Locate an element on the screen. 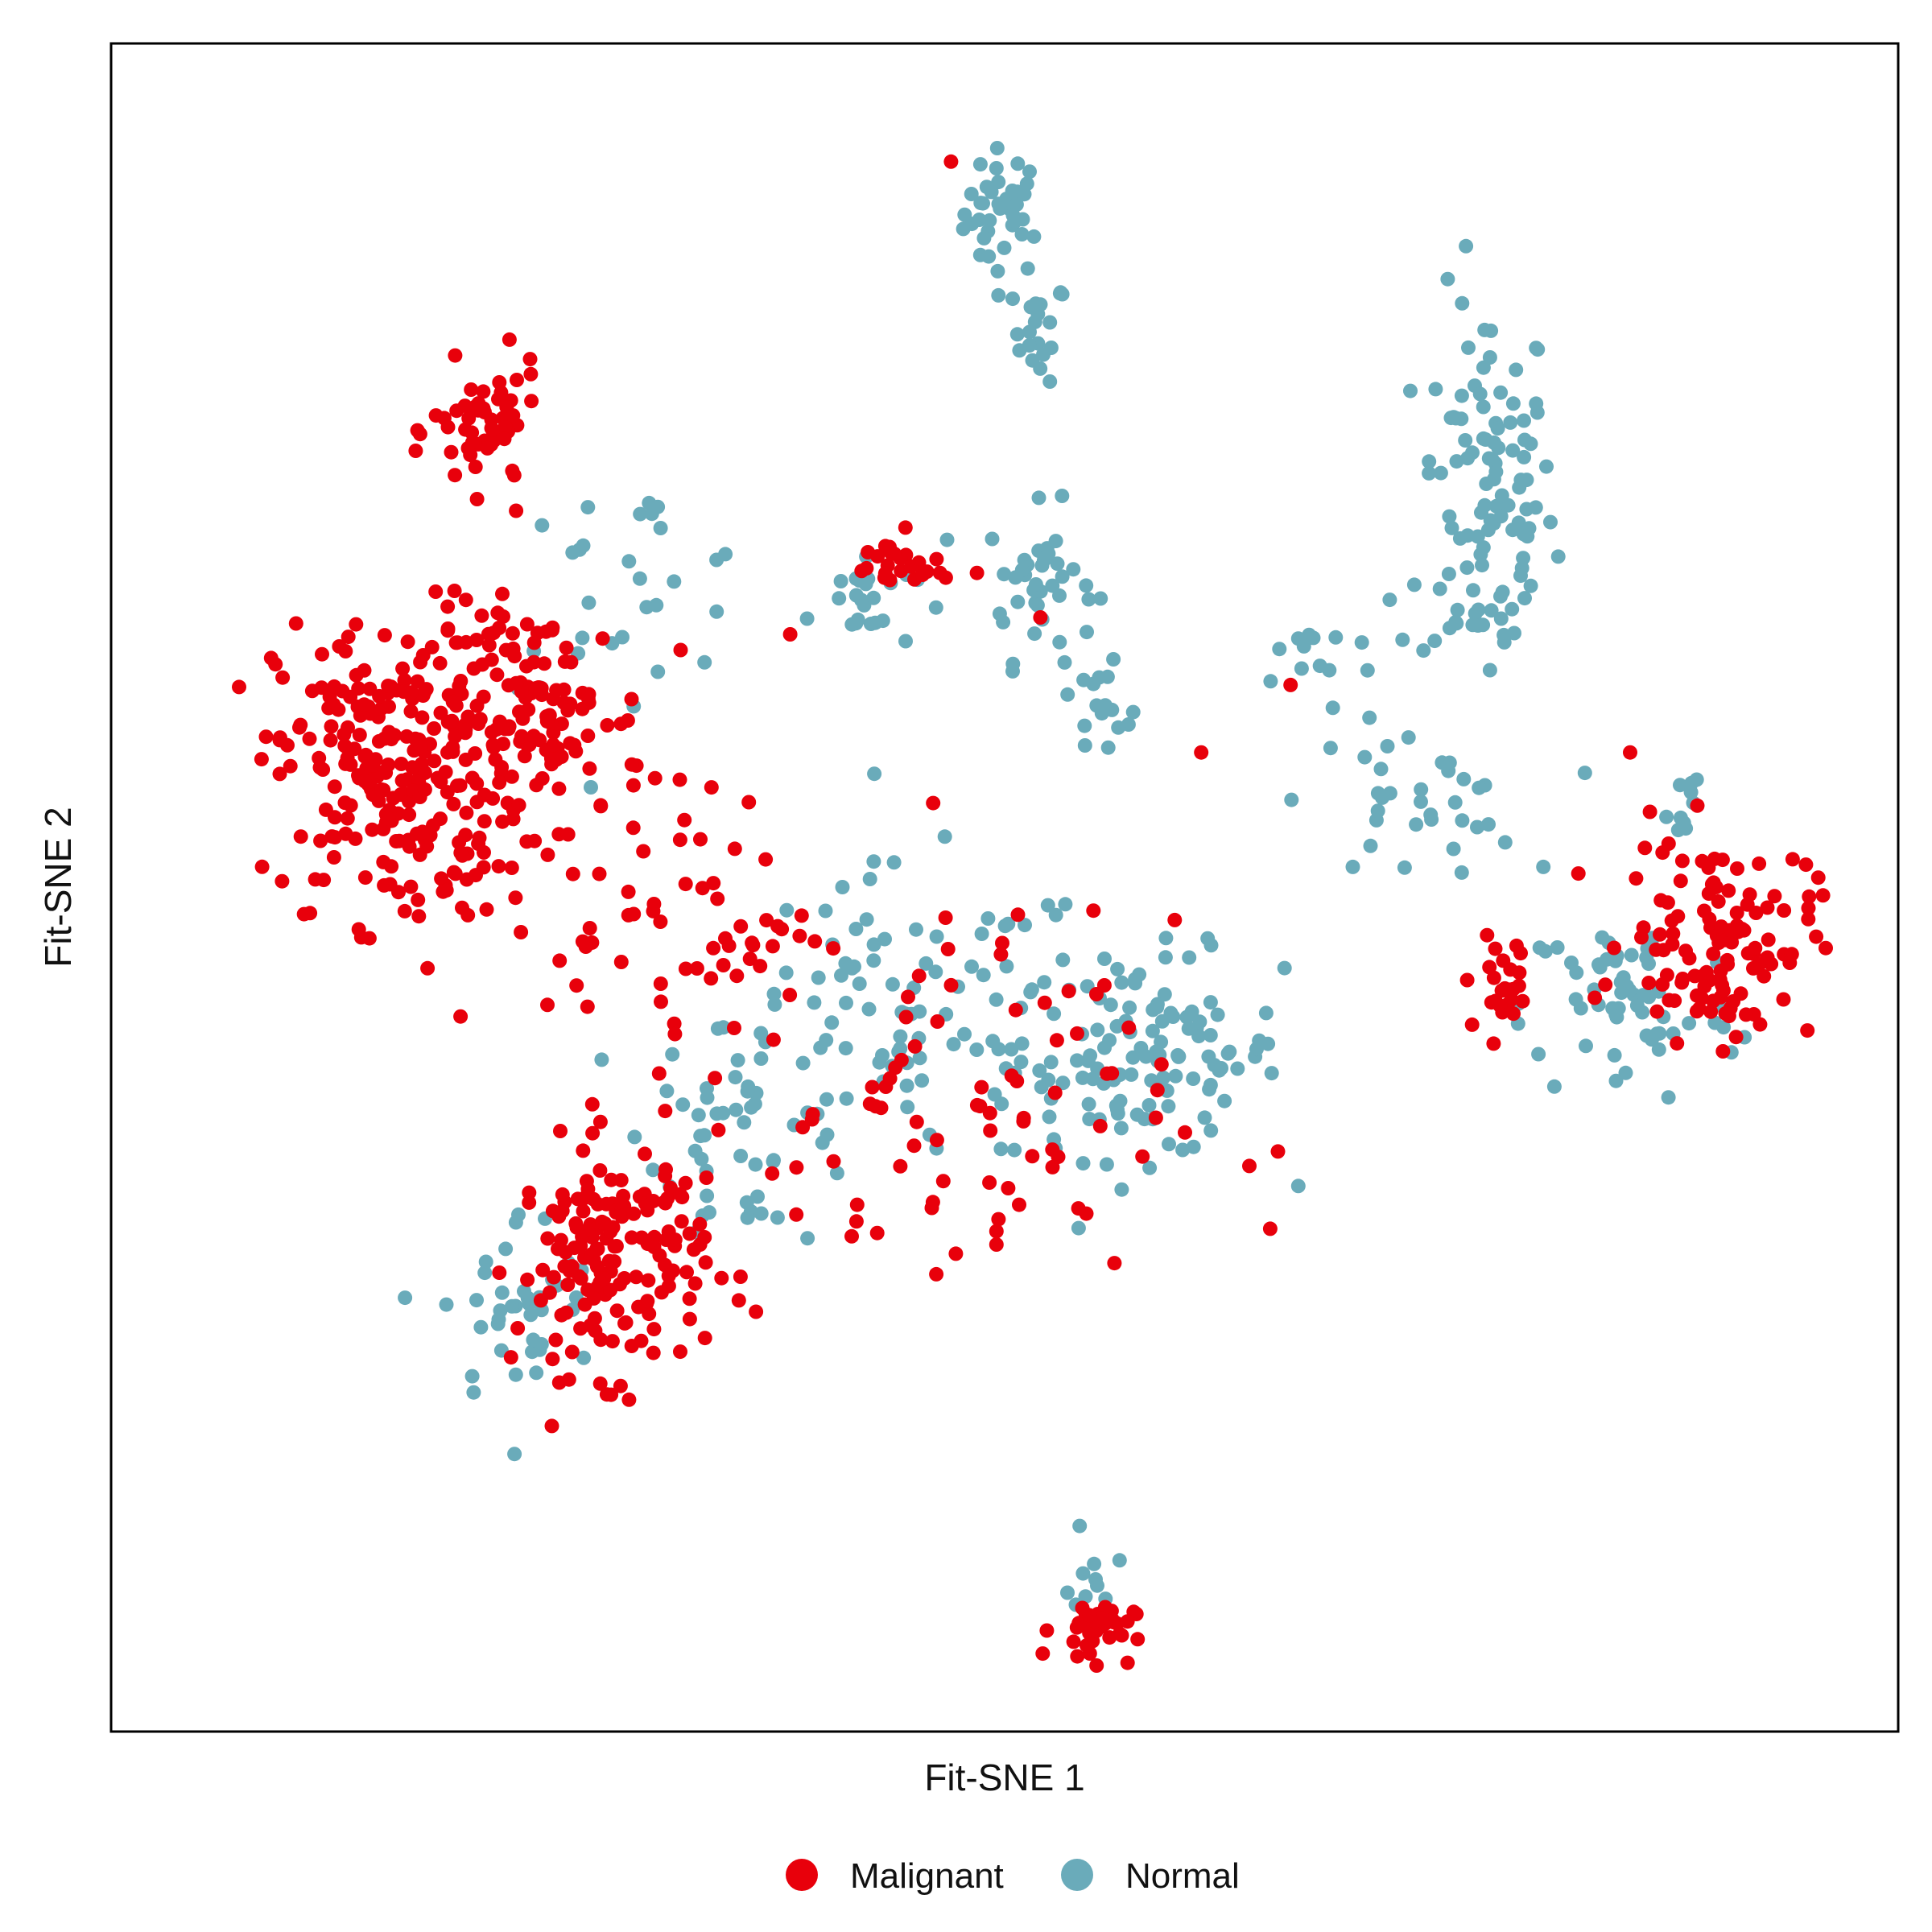 Image resolution: width=1932 pixels, height=1932 pixels. y-axis-label: Fit-SNE 2 is located at coordinates (58, 887).